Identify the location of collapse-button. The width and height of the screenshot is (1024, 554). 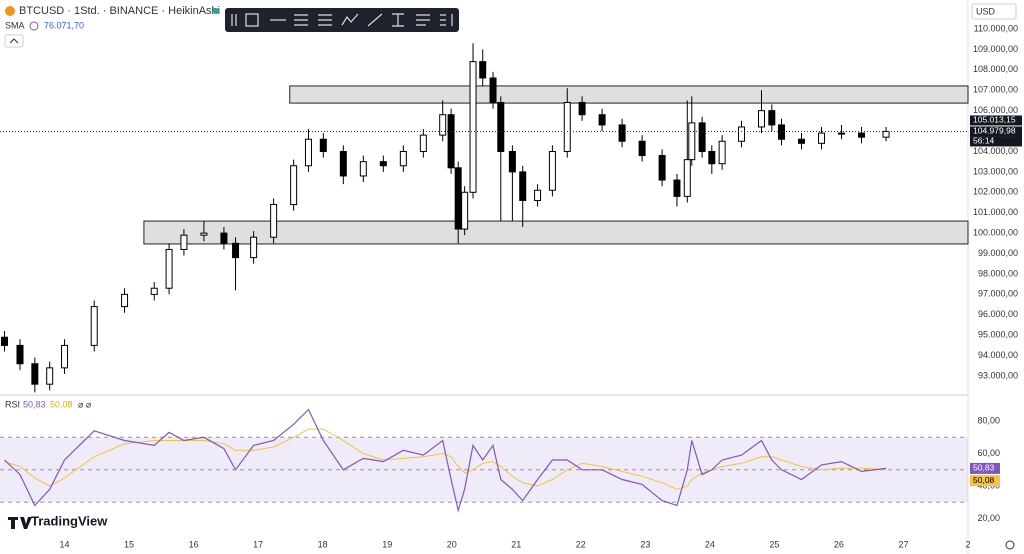
(14, 41).